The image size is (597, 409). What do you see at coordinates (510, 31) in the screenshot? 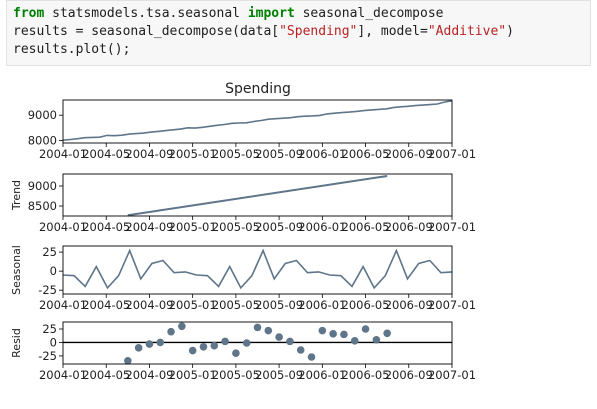
I see `code-call-end: )` at bounding box center [510, 31].